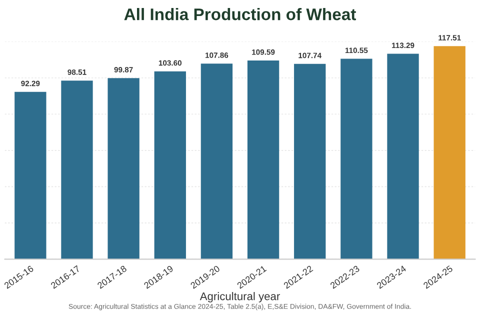 The image size is (480, 320). I want to click on x-axis-title: Agricultural year, so click(240, 297).